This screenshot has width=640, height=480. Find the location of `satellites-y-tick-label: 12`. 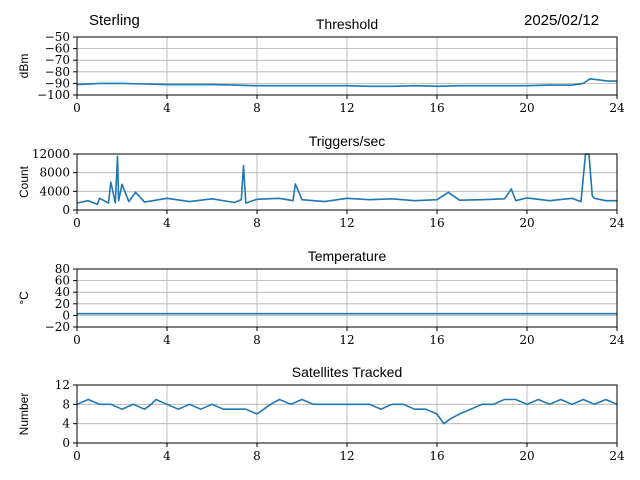

satellites-y-tick-label: 12 is located at coordinates (62, 385).